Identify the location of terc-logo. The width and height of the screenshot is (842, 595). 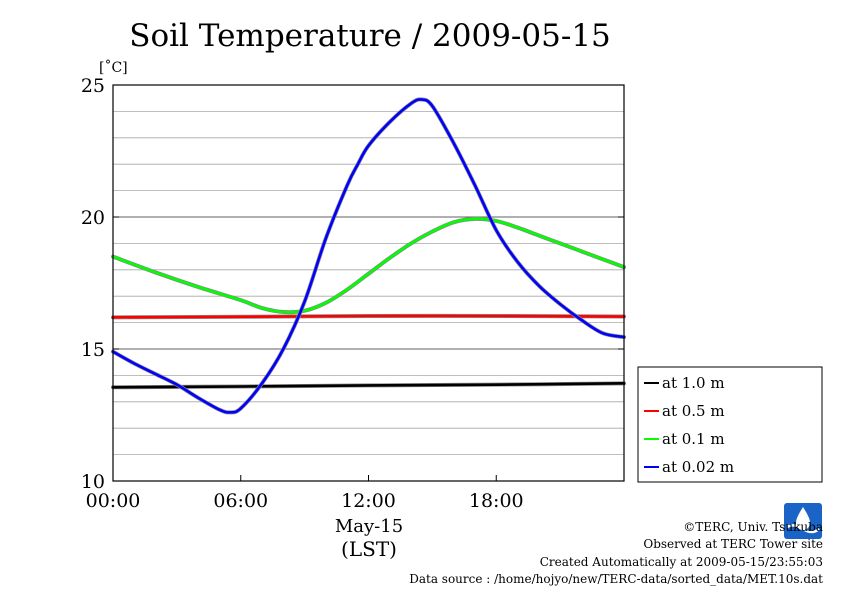
(803, 521).